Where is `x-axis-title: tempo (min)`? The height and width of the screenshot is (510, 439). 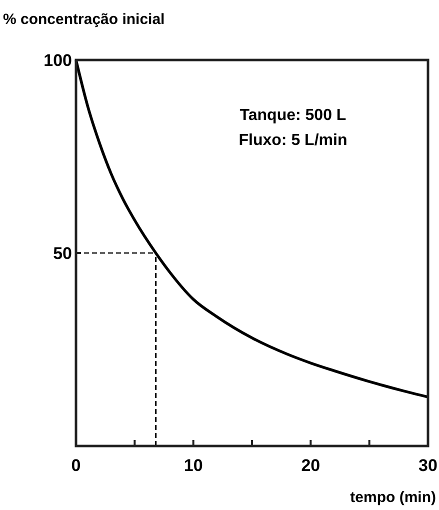 x-axis-title: tempo (min) is located at coordinates (393, 497).